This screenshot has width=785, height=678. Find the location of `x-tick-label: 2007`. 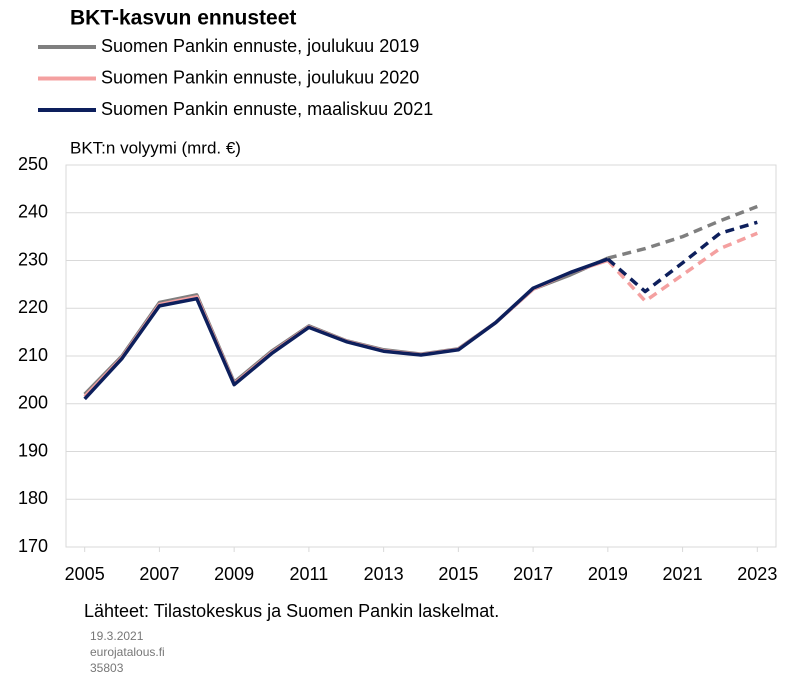

x-tick-label: 2007 is located at coordinates (159, 574).